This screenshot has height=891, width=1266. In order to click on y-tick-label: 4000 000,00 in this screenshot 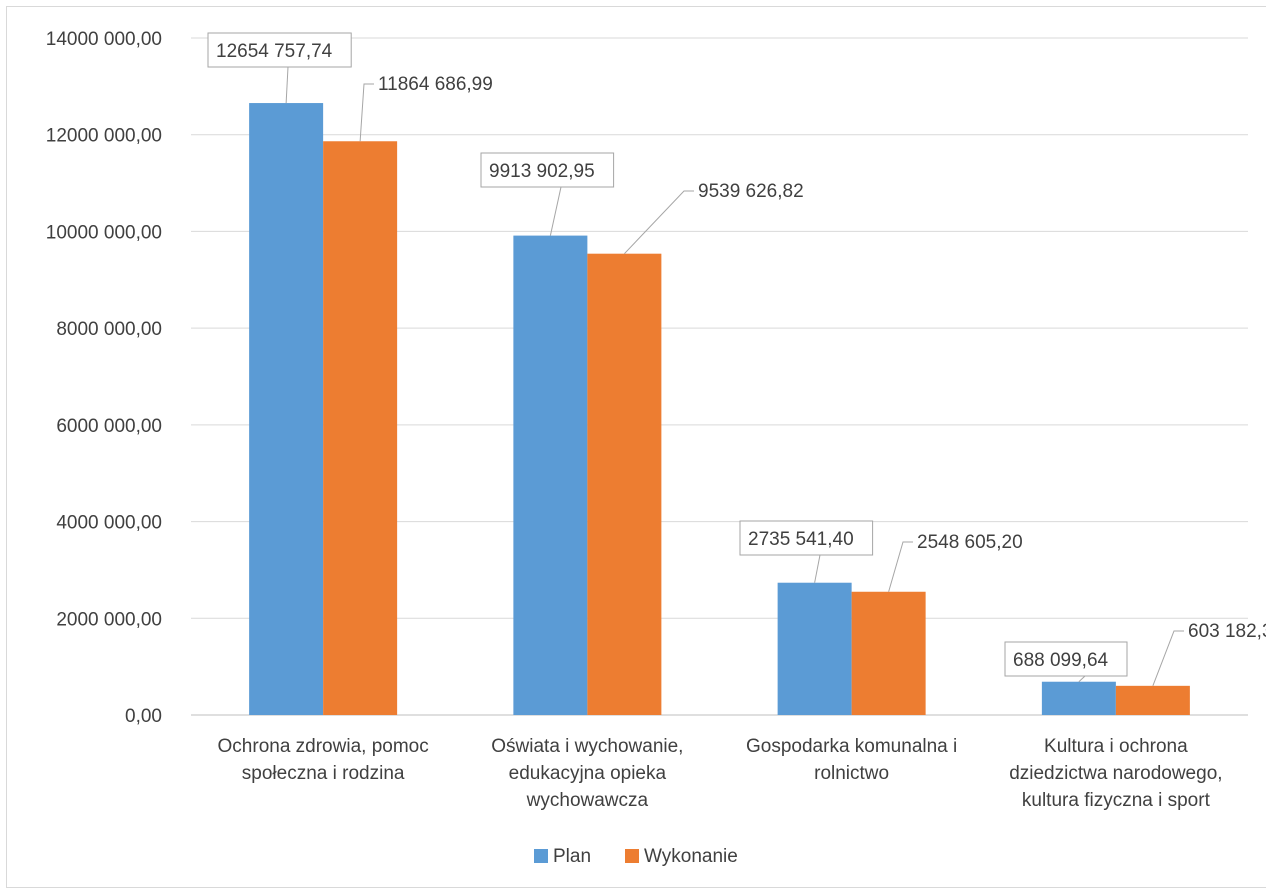, I will do `click(109, 523)`.